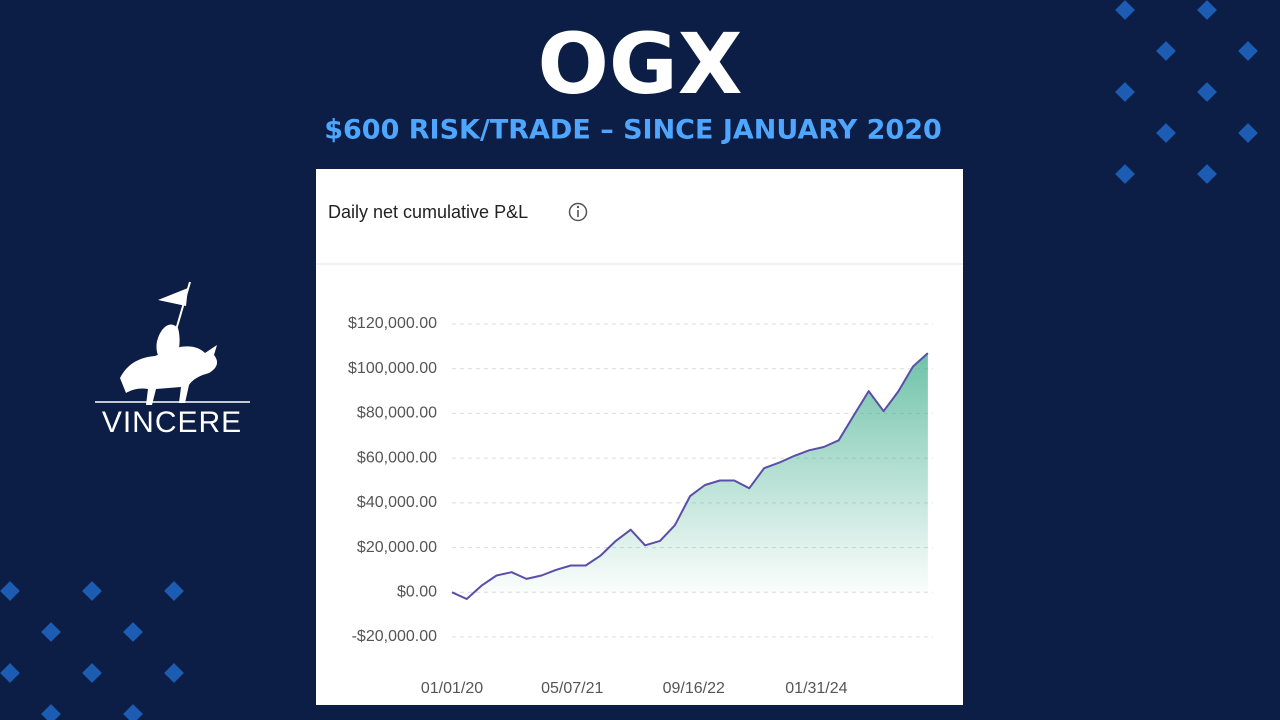 The image size is (1280, 720). Describe the element at coordinates (639, 64) in the screenshot. I see `page-title: OGX` at that location.